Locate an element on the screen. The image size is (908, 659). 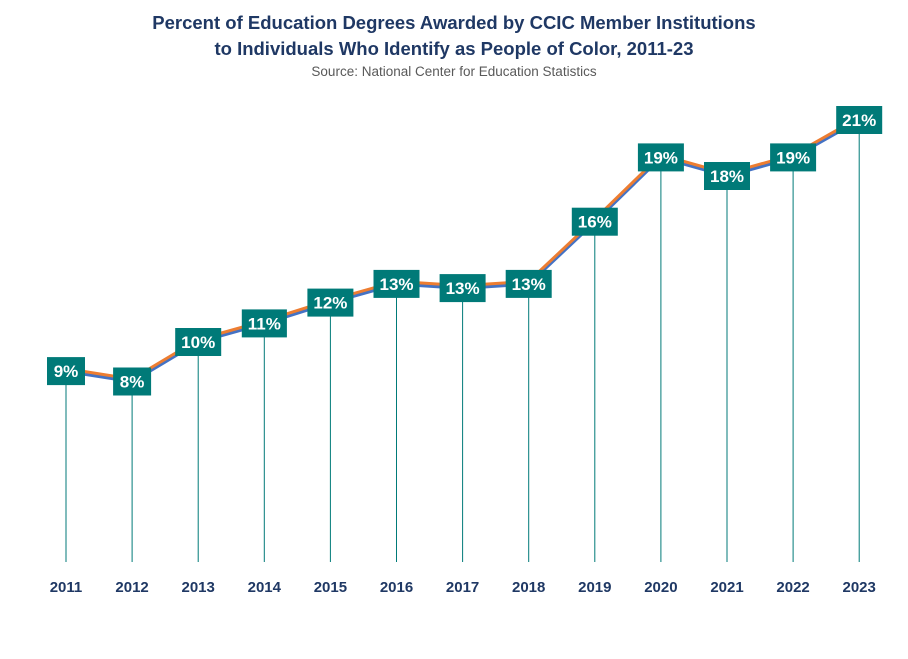
data-label-2022: 19% is located at coordinates (793, 157).